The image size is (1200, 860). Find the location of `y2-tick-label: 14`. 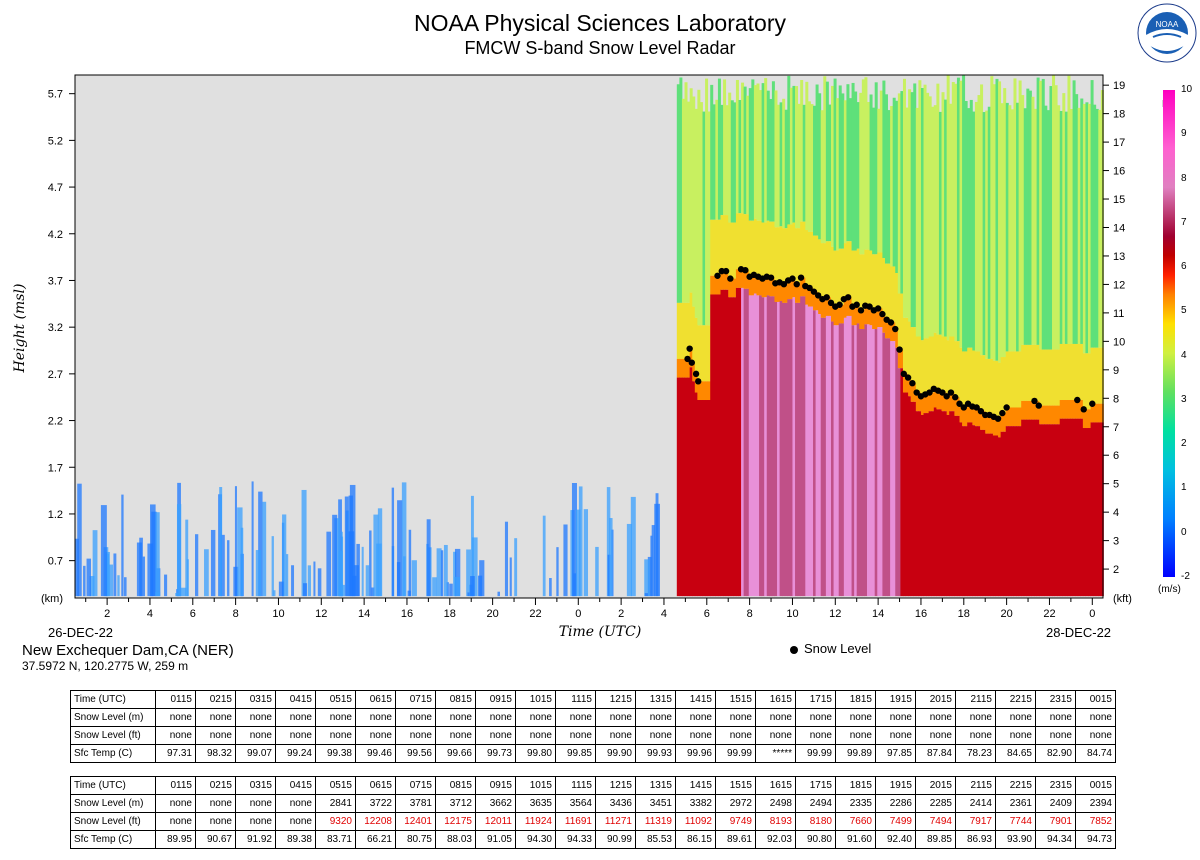

y2-tick-label: 14 is located at coordinates (1119, 228).